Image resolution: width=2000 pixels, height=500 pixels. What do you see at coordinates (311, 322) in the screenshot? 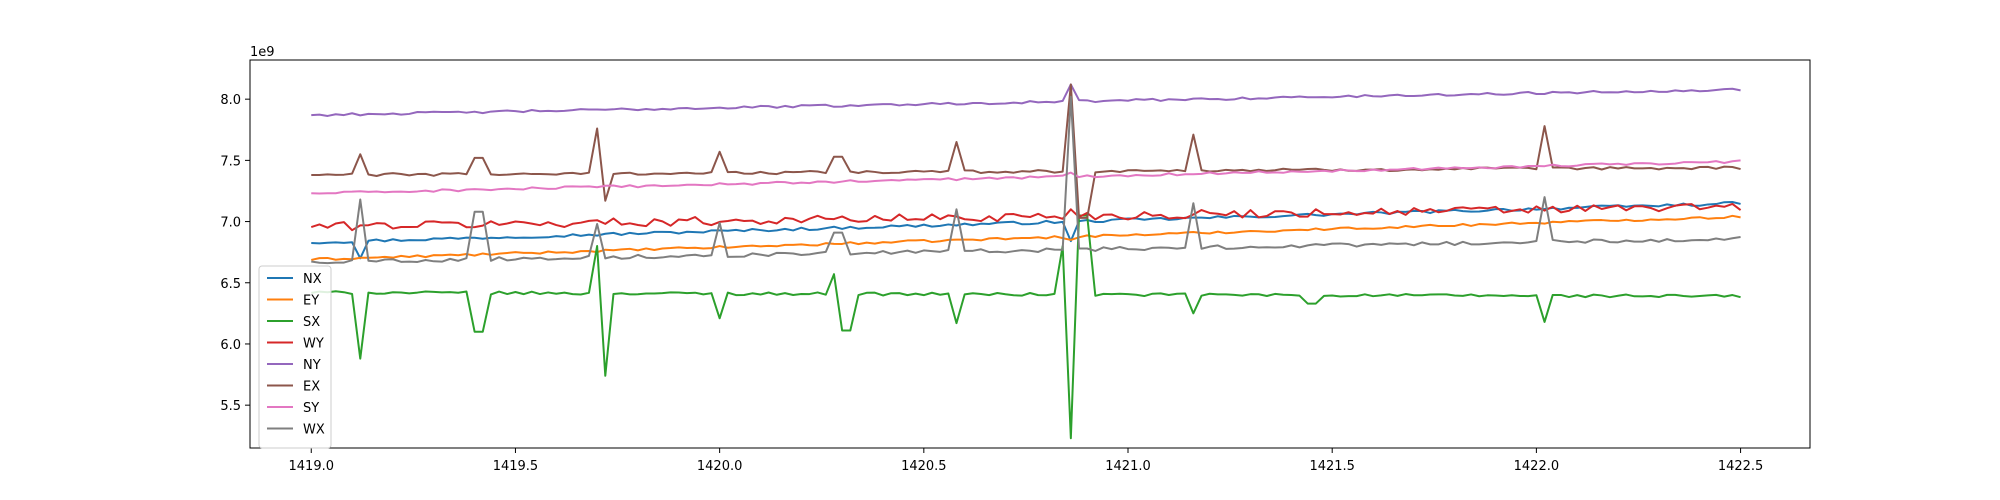
I see `legend-label-sx: SX` at bounding box center [311, 322].